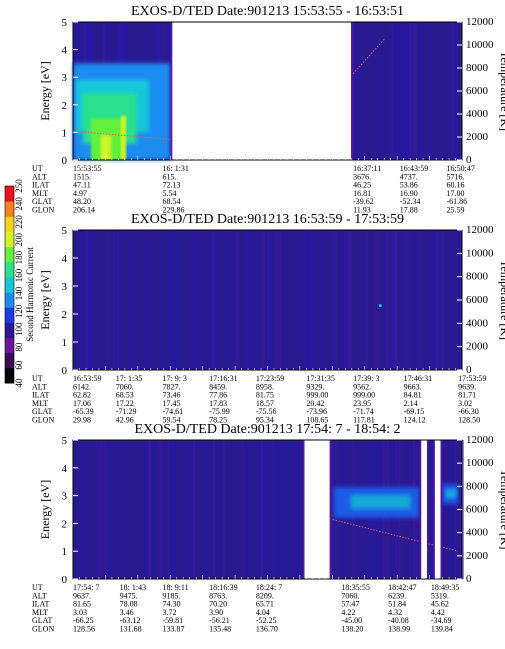 This screenshot has width=505, height=649. Describe the element at coordinates (265, 595) in the screenshot. I see `table-cell: 8209.` at that location.